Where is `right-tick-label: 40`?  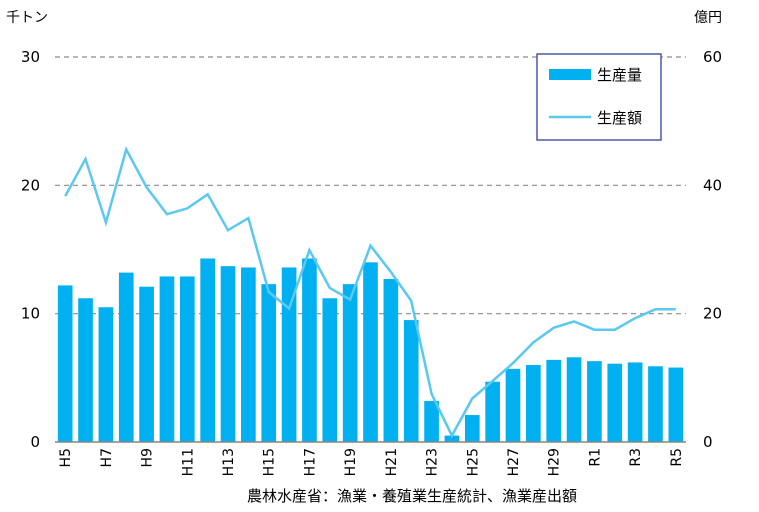
right-tick-label: 40 is located at coordinates (712, 185).